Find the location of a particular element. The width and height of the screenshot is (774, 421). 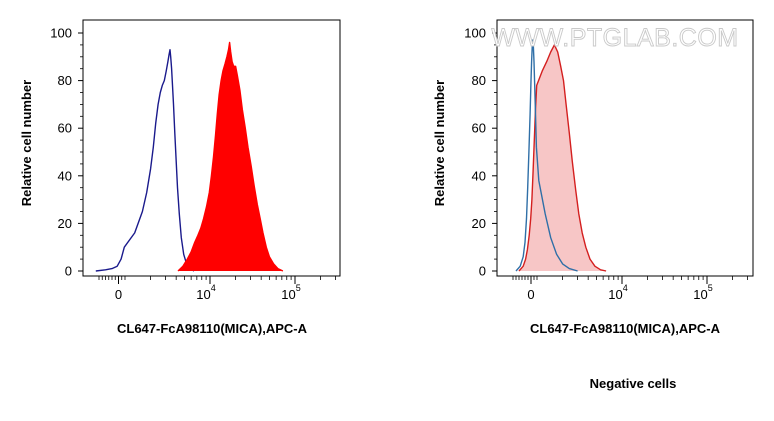

panel-caption: Negative cells is located at coordinates (633, 383).